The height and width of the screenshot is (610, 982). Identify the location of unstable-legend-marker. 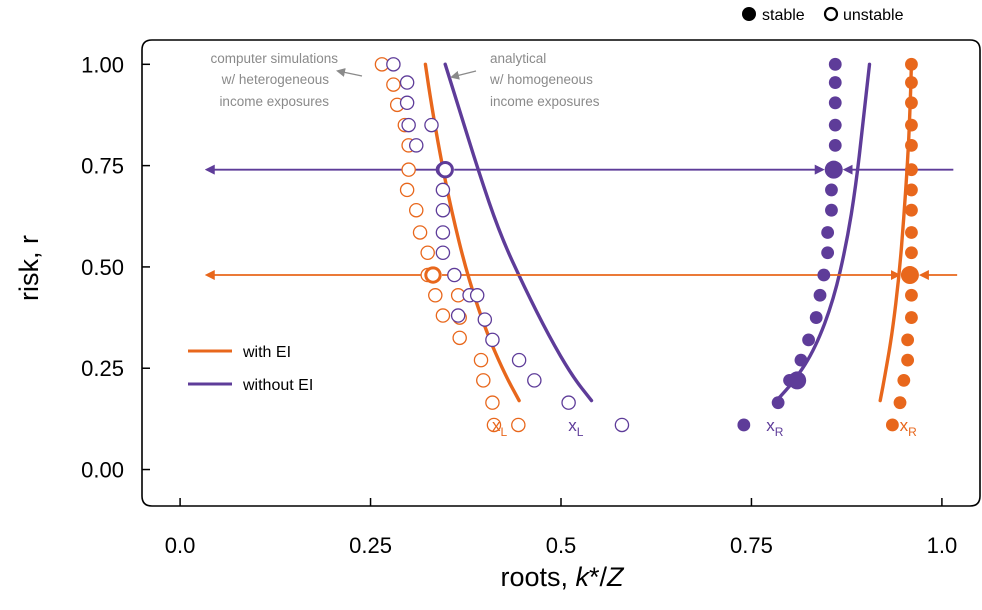
(831, 14).